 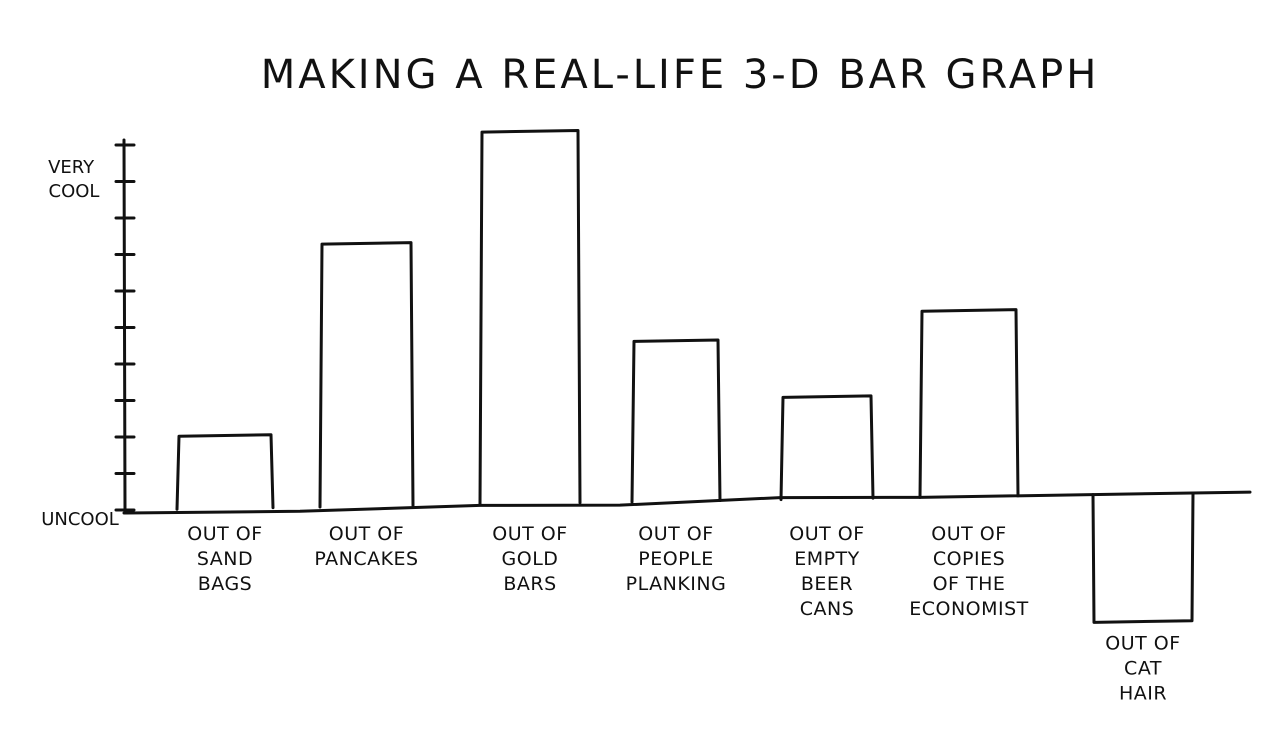 What do you see at coordinates (224, 559) in the screenshot?
I see `x-tick-label: OUT OF SAND BAGS` at bounding box center [224, 559].